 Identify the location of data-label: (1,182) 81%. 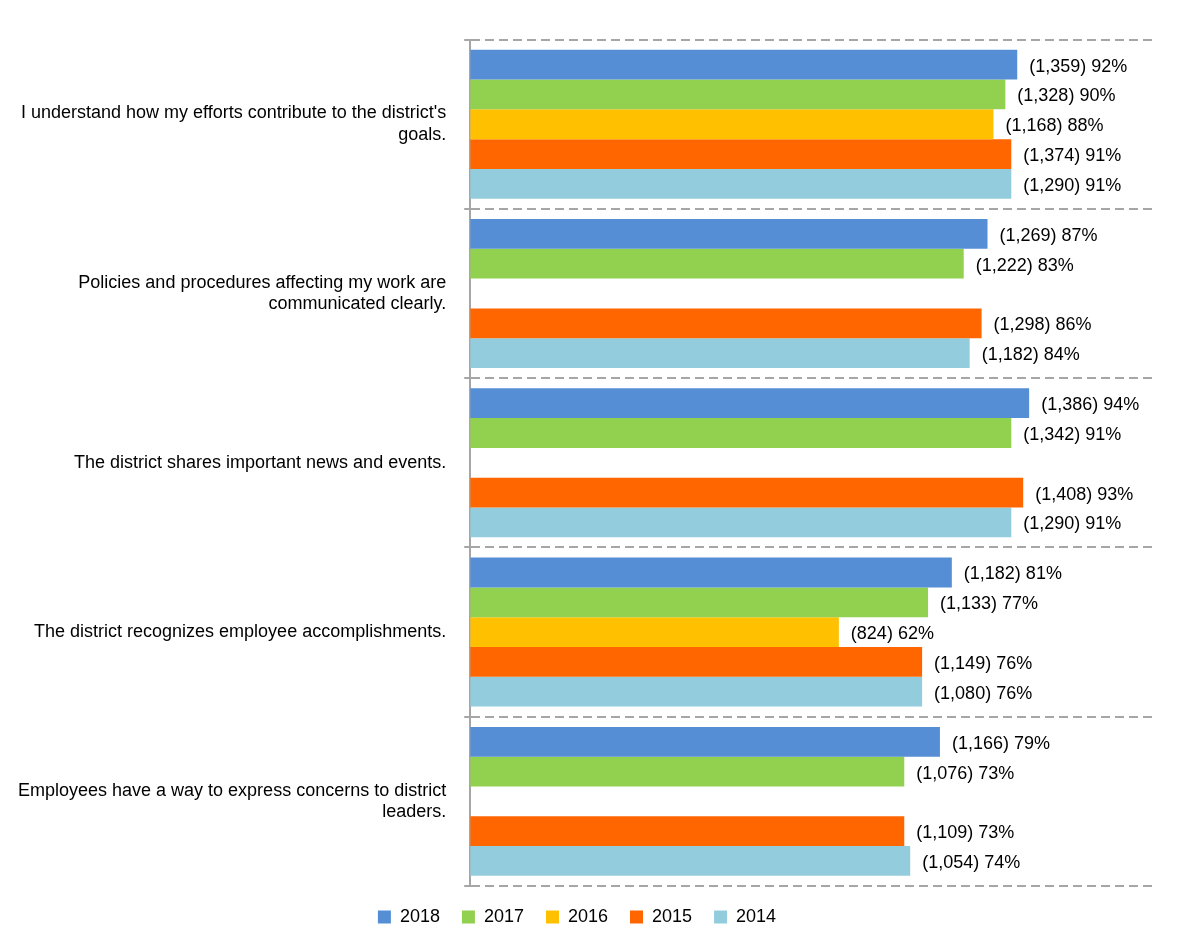
(1012, 573).